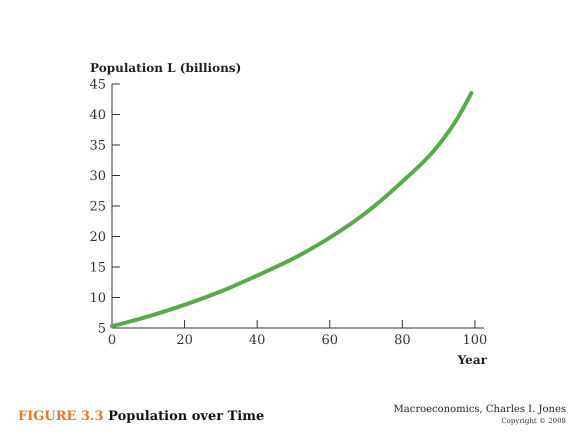 The width and height of the screenshot is (578, 434). Describe the element at coordinates (97, 207) in the screenshot. I see `y-tick-label: 25` at that location.